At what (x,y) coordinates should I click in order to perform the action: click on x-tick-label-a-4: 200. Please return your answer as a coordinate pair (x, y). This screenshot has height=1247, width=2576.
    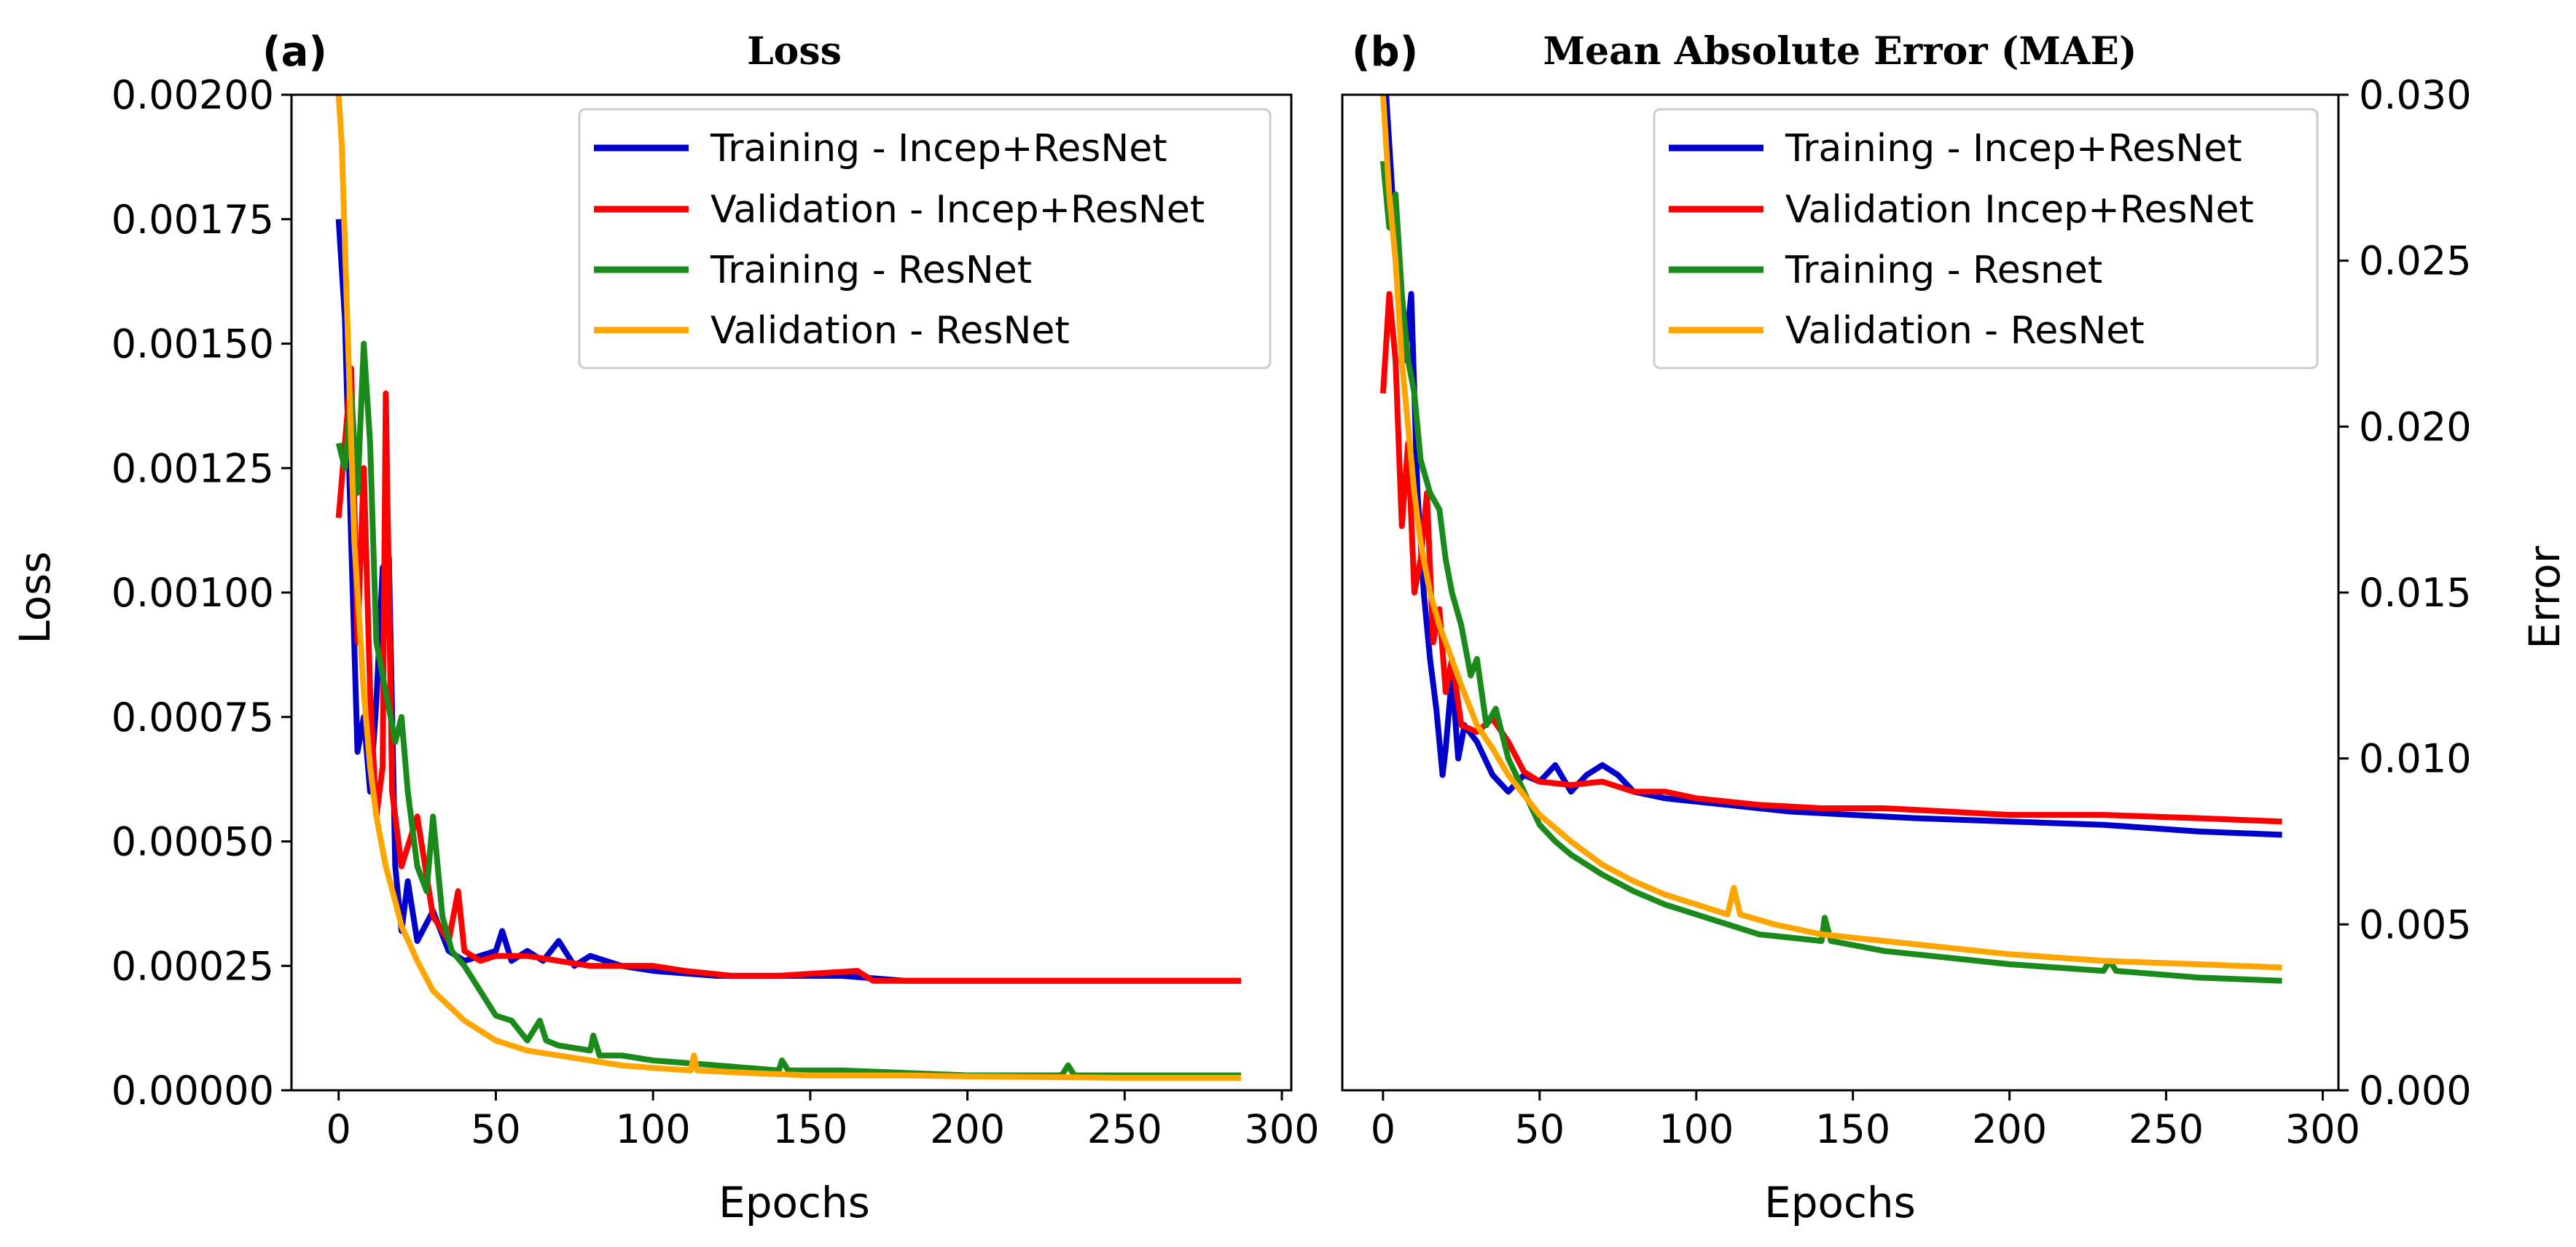
    Looking at the image, I should click on (967, 1129).